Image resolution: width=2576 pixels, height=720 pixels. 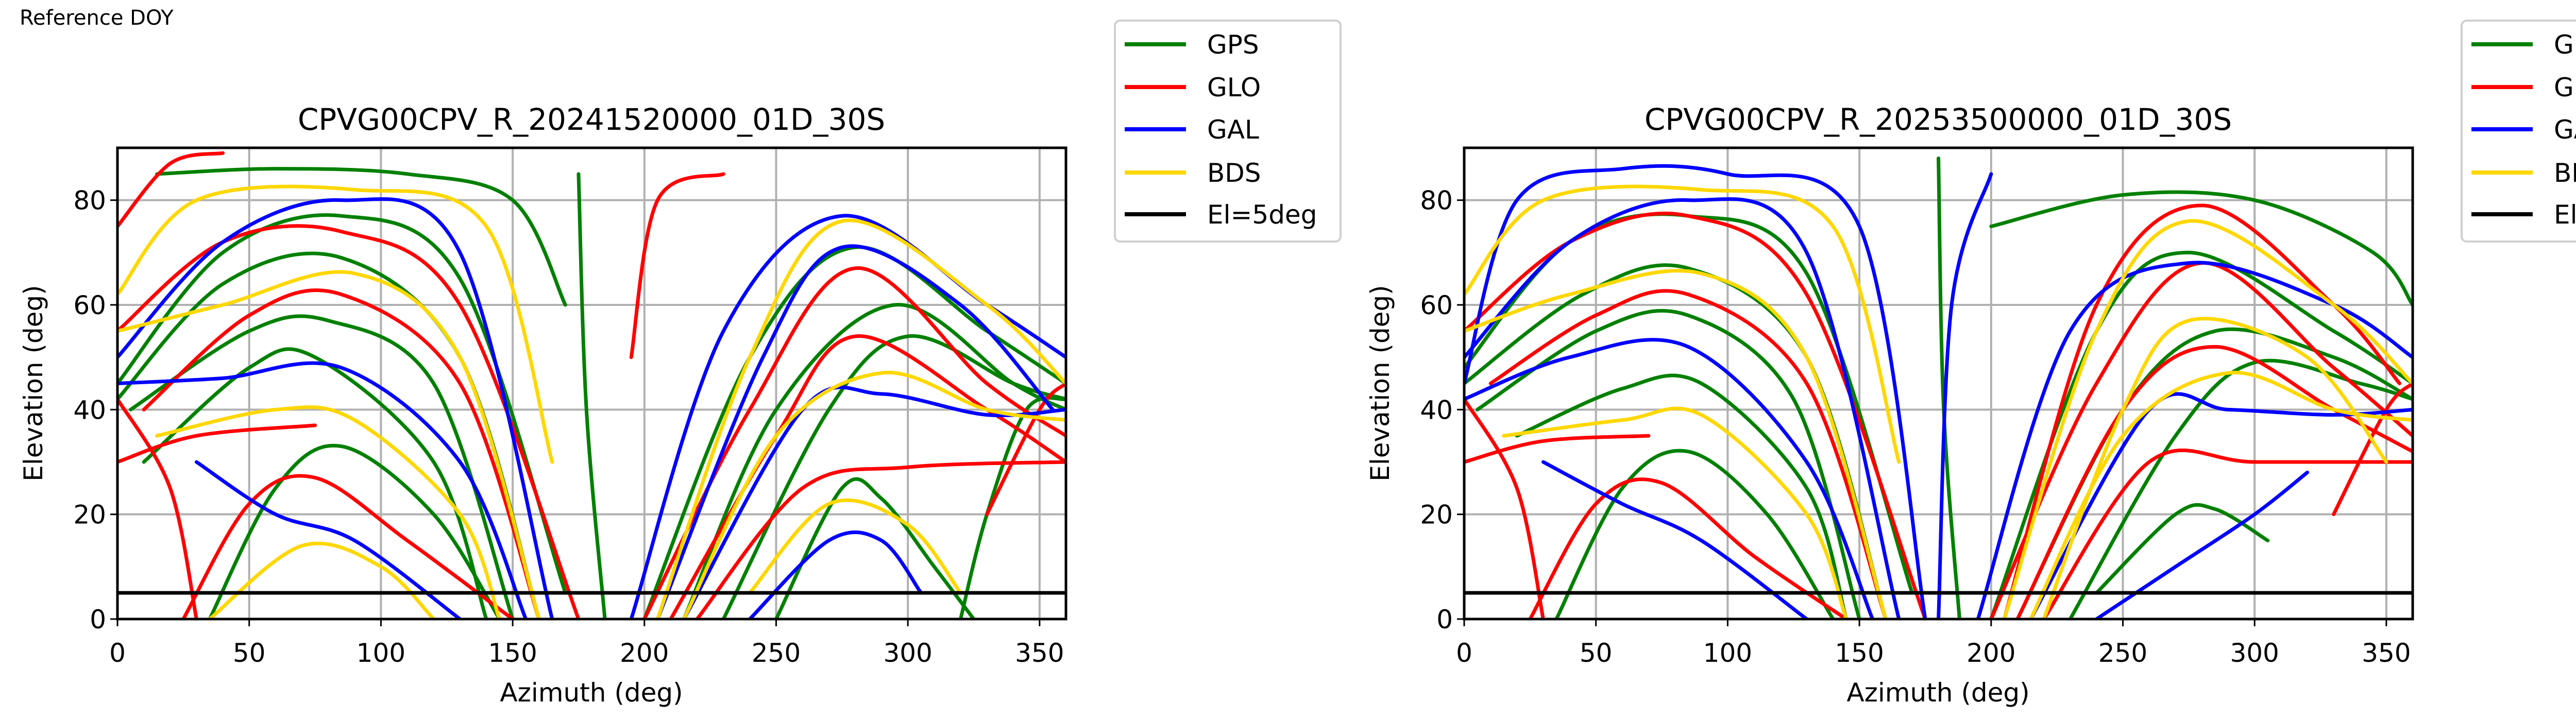 What do you see at coordinates (591, 119) in the screenshot?
I see `plot-title: CPVG00CPV_R_20241520000_01D_30S` at bounding box center [591, 119].